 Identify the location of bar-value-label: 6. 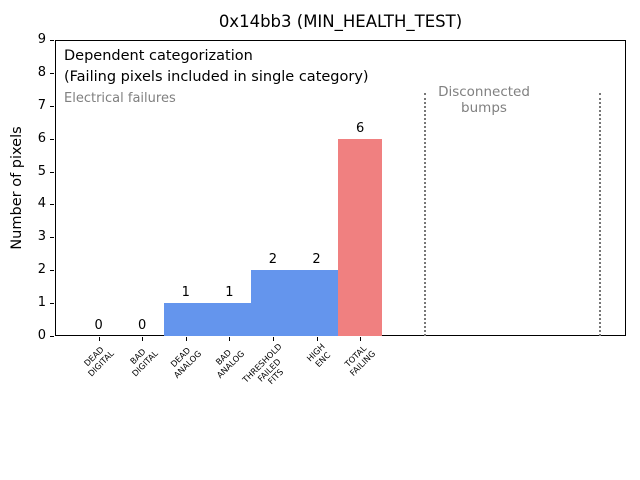
(360, 128).